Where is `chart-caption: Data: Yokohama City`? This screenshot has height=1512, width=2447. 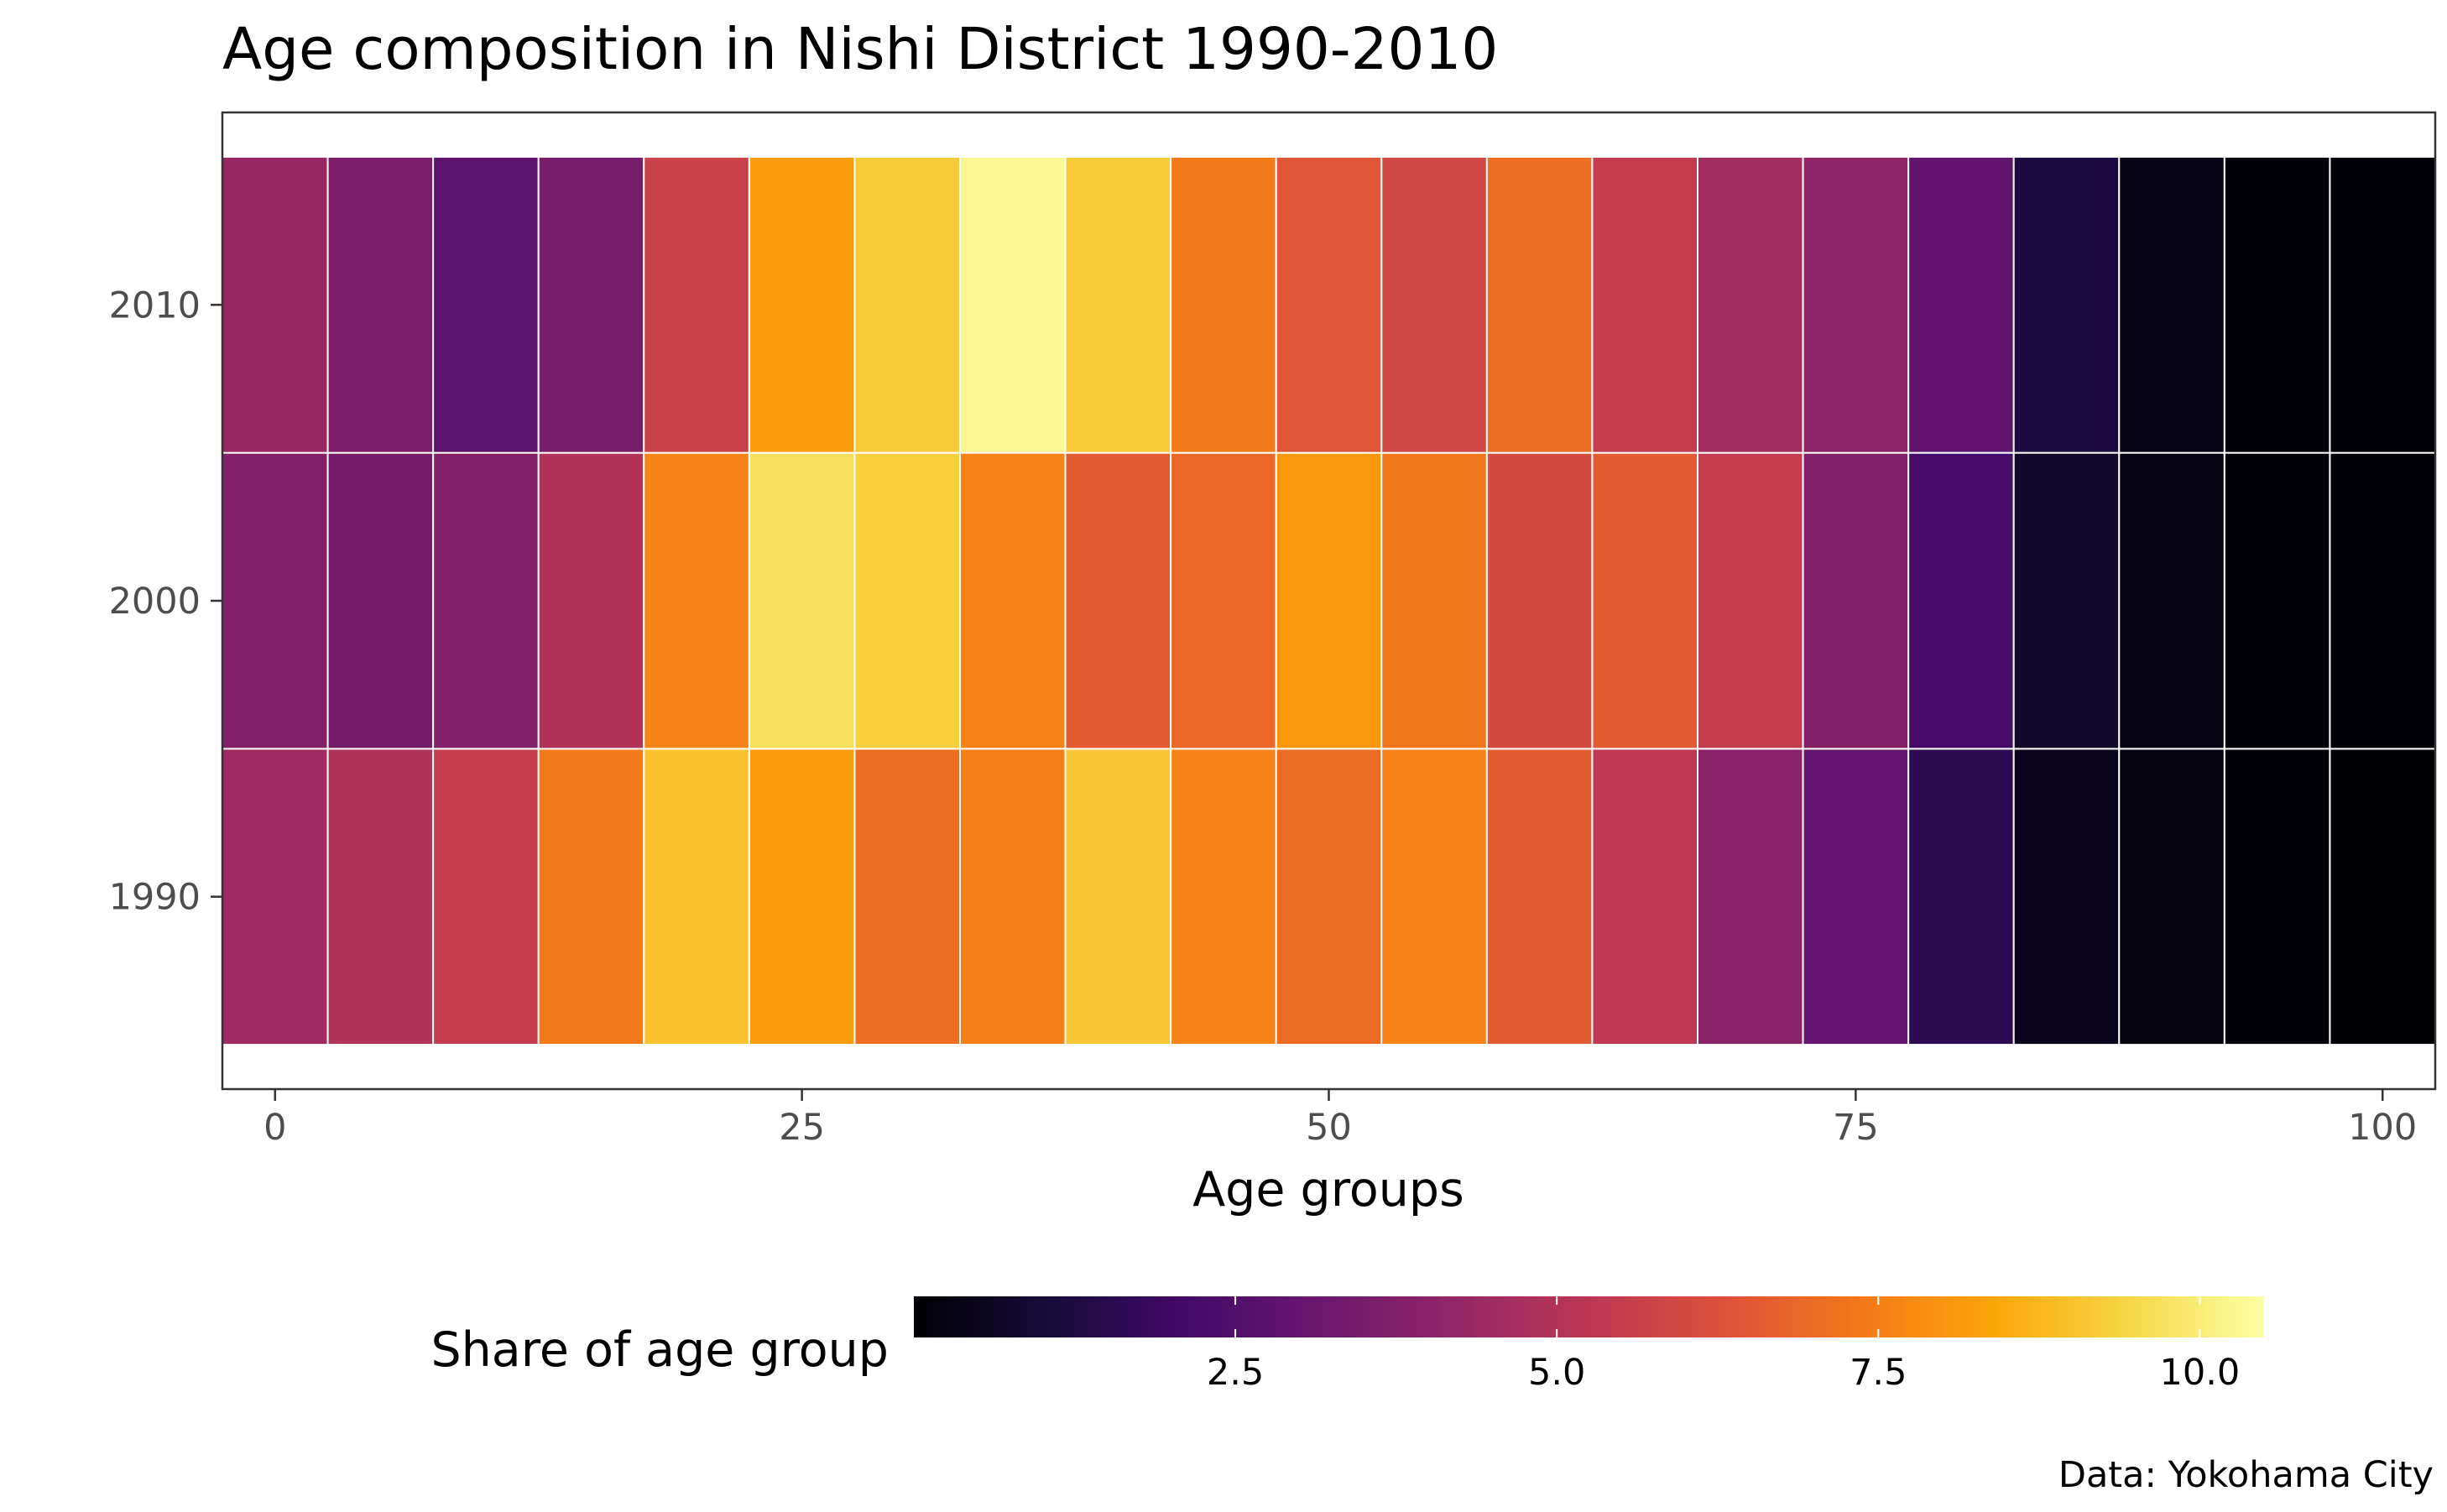 chart-caption: Data: Yokohama City is located at coordinates (2246, 1475).